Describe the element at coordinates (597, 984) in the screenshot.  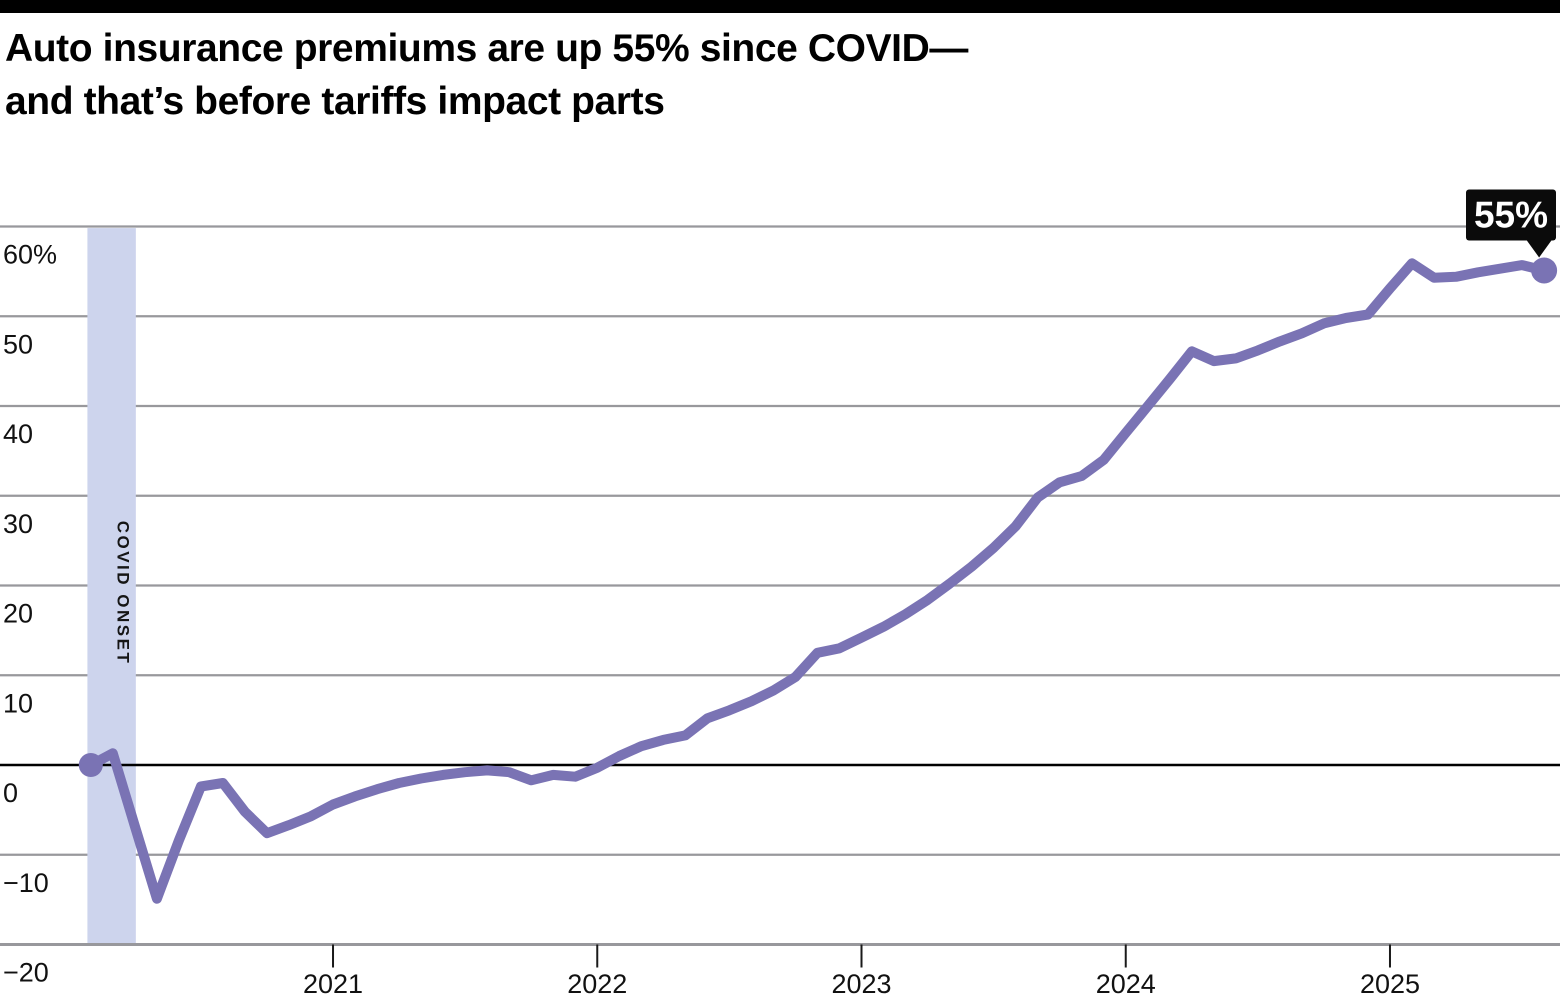
I see `x-tick-label-2022: 2022` at that location.